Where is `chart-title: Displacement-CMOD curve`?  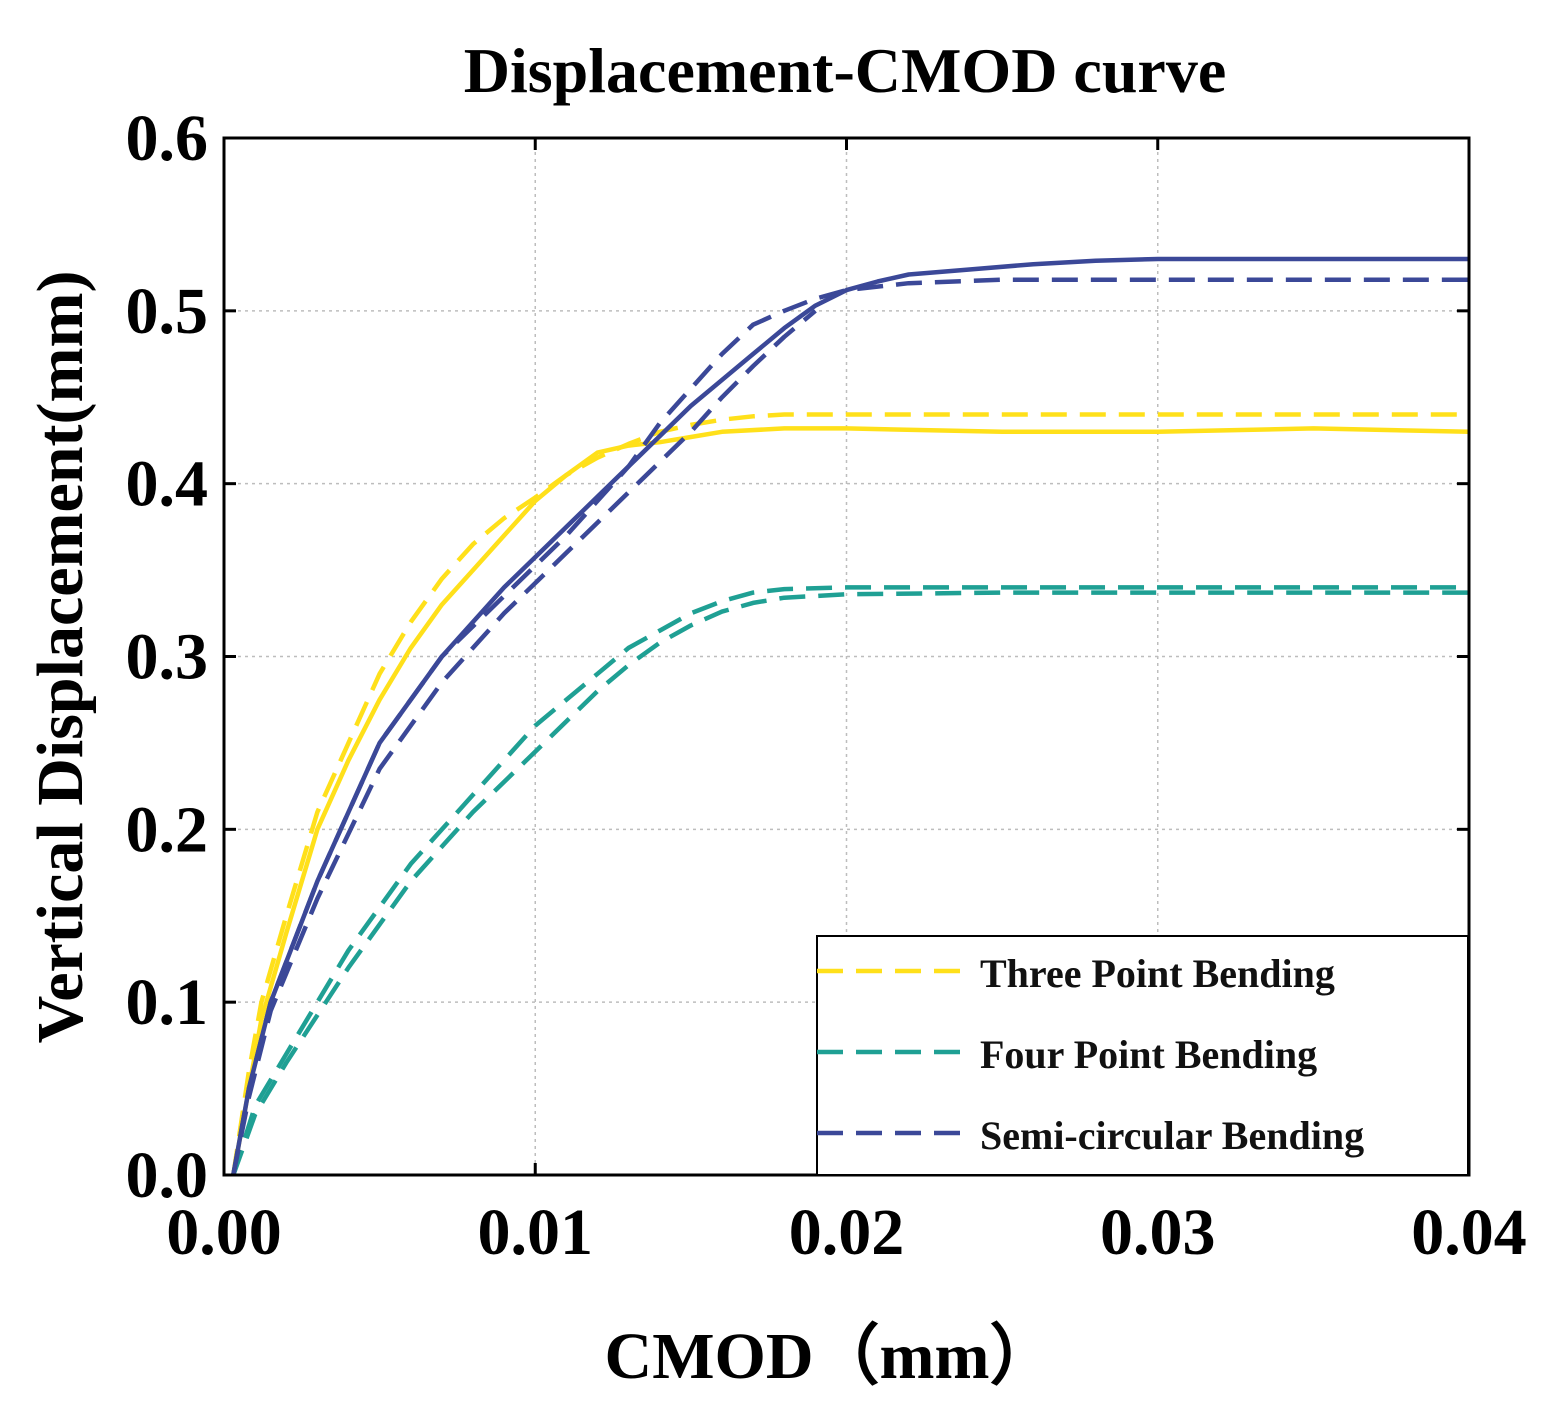
chart-title: Displacement-CMOD curve is located at coordinates (845, 70).